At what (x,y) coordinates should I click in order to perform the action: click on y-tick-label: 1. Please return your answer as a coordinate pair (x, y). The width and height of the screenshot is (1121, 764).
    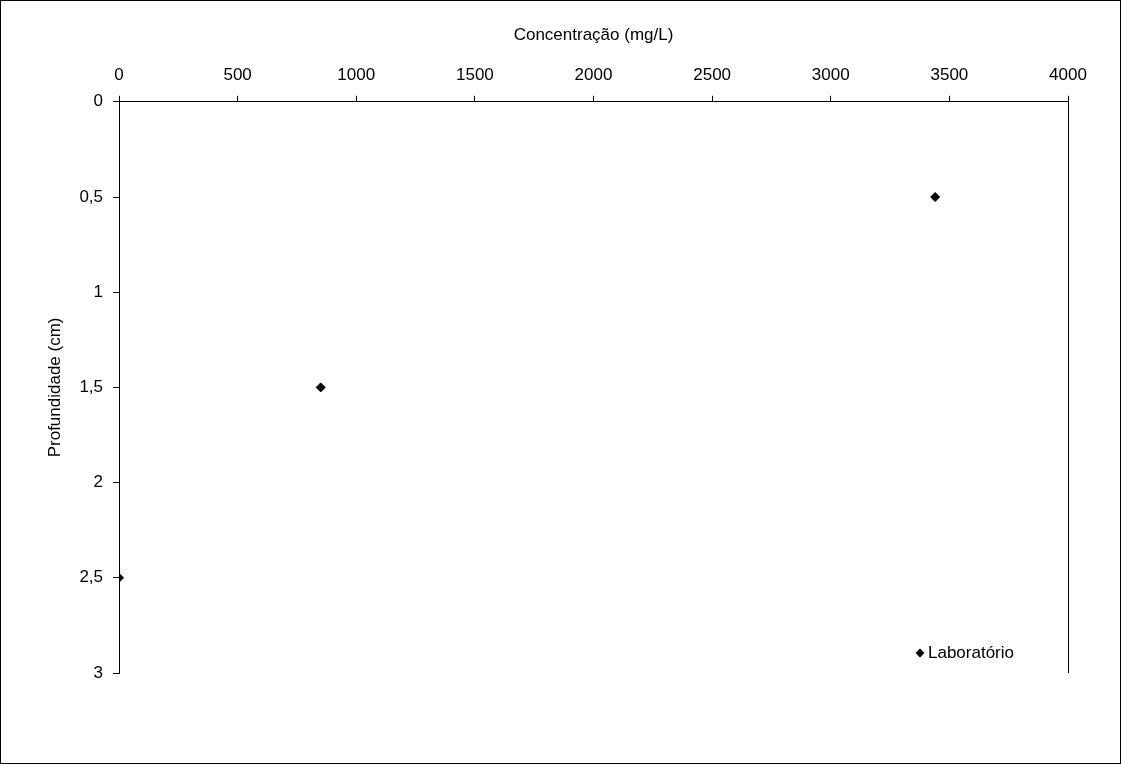
    Looking at the image, I should click on (98, 291).